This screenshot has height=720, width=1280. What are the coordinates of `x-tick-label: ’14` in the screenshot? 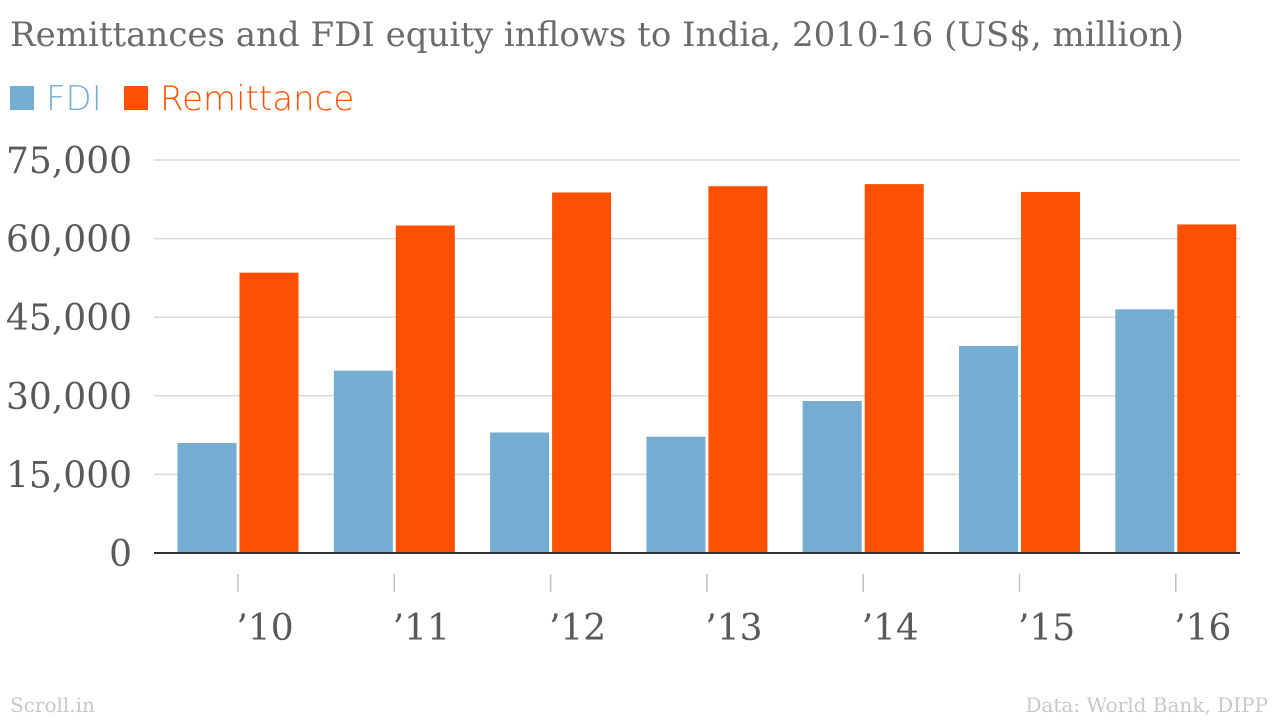 It's located at (890, 628).